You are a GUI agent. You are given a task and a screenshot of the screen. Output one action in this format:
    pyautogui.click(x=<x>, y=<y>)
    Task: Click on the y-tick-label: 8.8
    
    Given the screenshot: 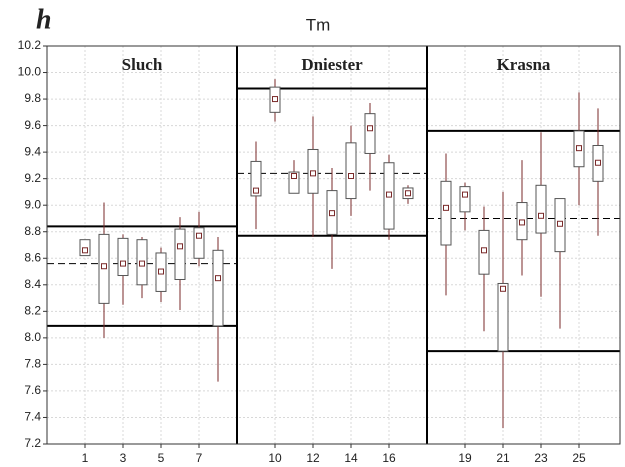 What is the action you would take?
    pyautogui.click(x=32, y=231)
    